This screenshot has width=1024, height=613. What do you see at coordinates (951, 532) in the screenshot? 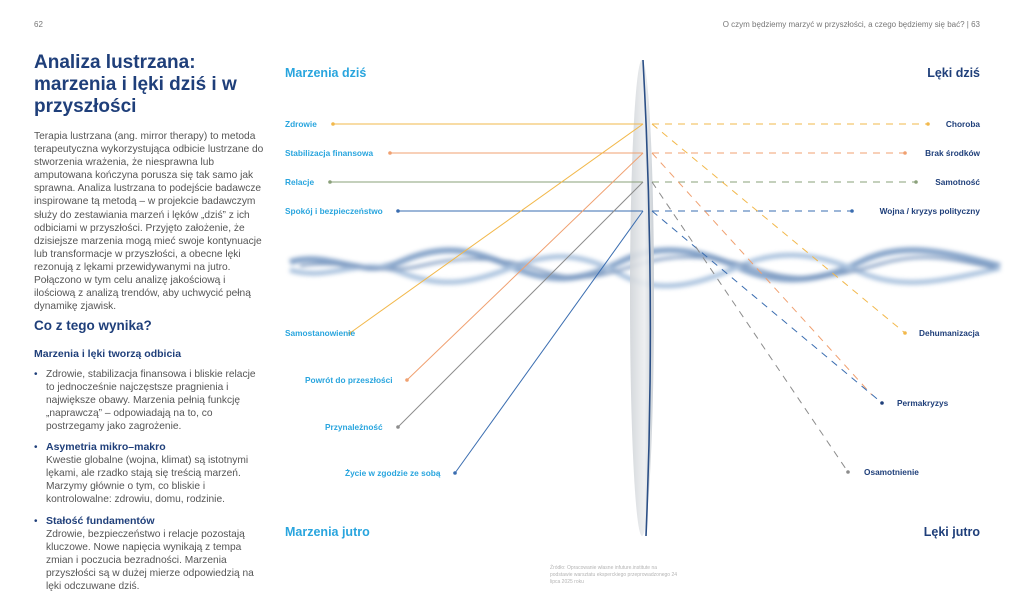
I see `label-fears-future: Lęki jutro` at bounding box center [951, 532].